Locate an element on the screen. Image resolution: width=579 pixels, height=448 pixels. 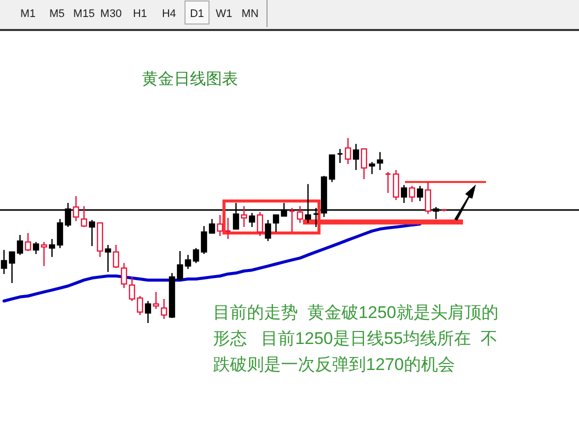
text: D1 is located at coordinates (197, 14).